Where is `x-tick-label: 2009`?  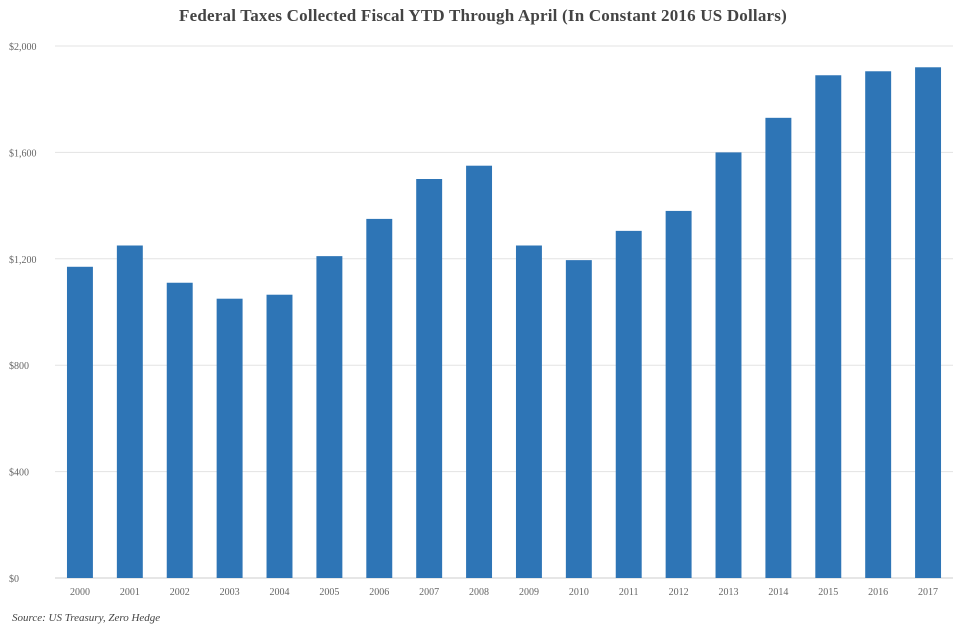
x-tick-label: 2009 is located at coordinates (529, 592).